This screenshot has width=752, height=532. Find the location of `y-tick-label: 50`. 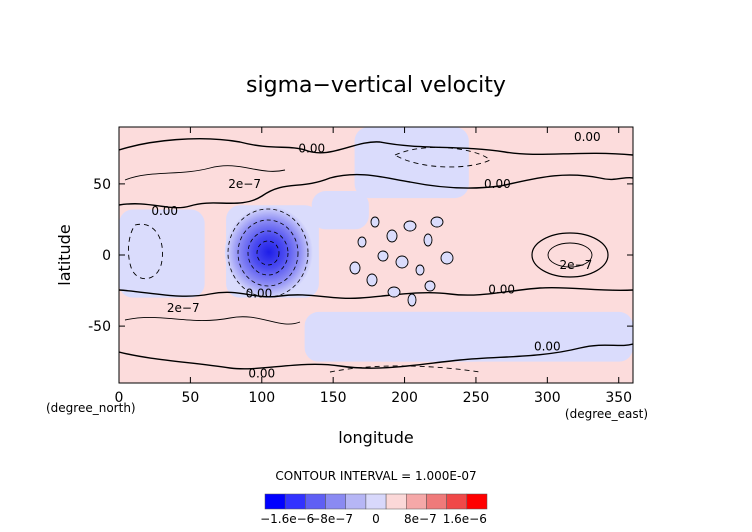

y-tick-label: 50 is located at coordinates (102, 185).